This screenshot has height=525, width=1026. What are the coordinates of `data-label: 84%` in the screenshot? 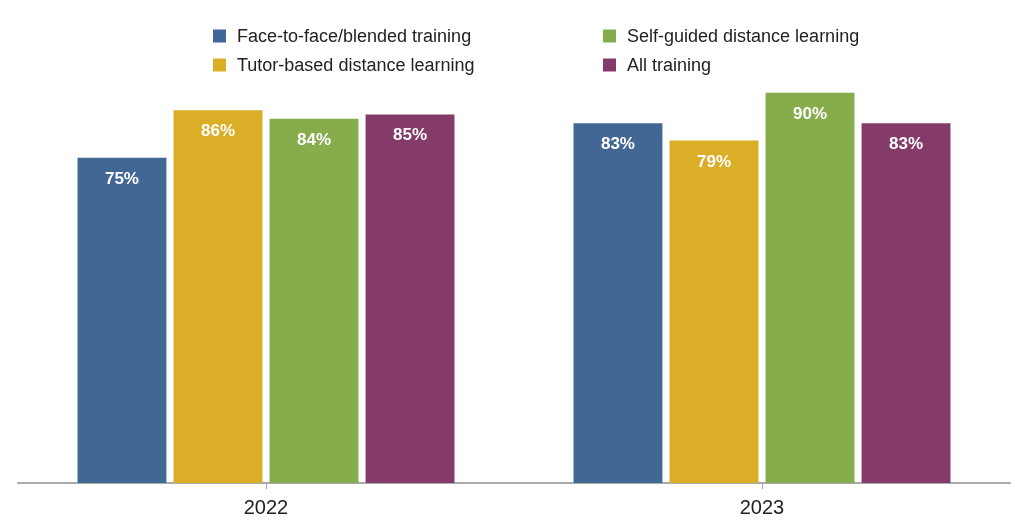 It's located at (314, 139).